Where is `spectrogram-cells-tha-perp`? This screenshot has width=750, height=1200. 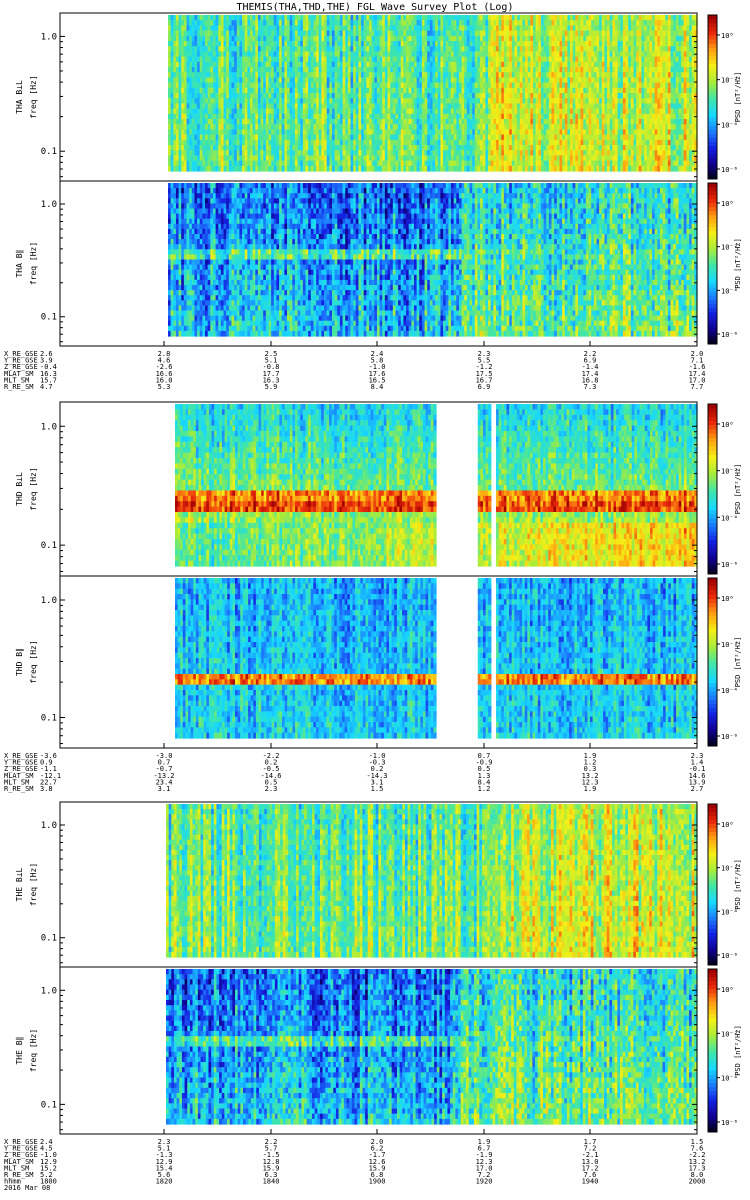
spectrogram-cells-tha-perp is located at coordinates (433, 93).